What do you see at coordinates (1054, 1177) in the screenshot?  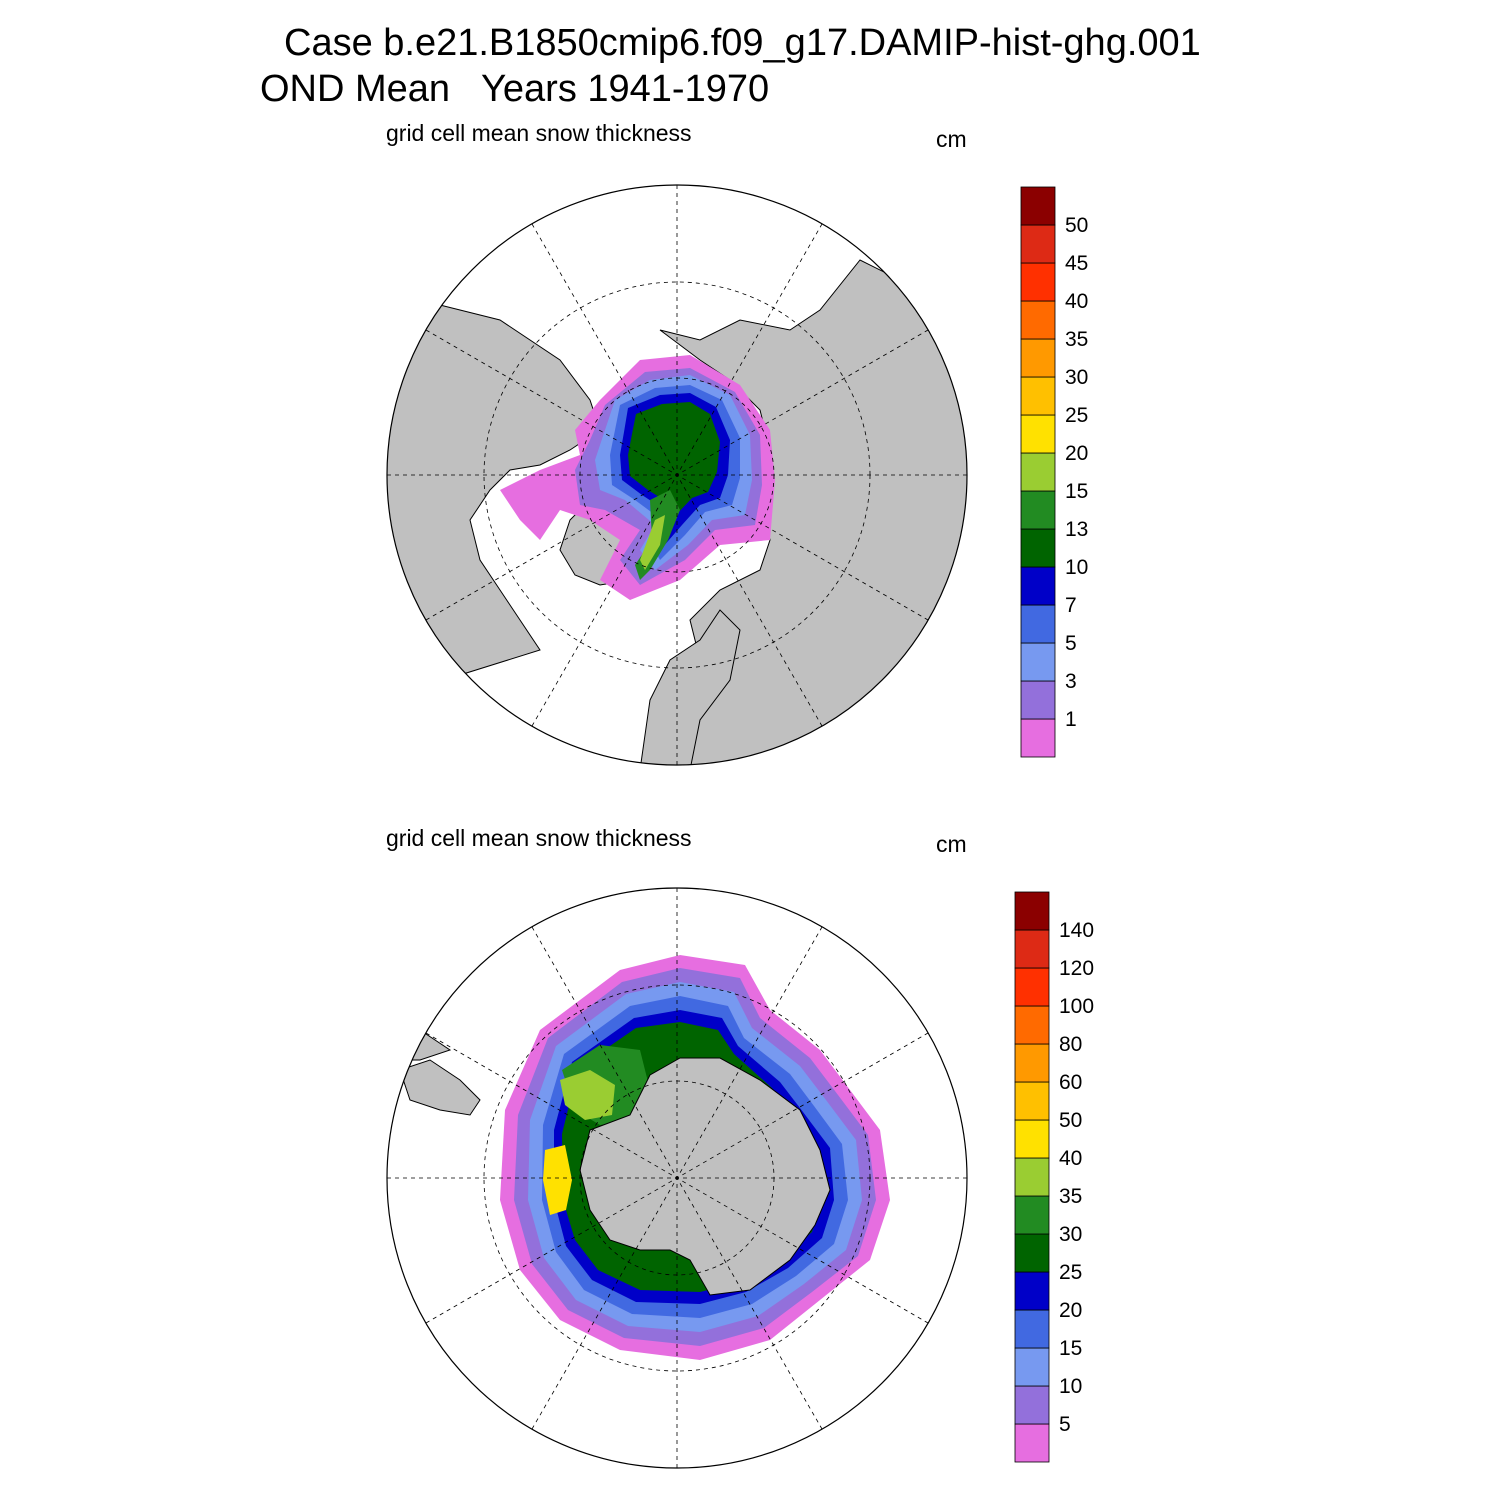 I see `south-colorbar: 5 10 15 20 25 30 35 40 50 60 80 100 120 140` at bounding box center [1054, 1177].